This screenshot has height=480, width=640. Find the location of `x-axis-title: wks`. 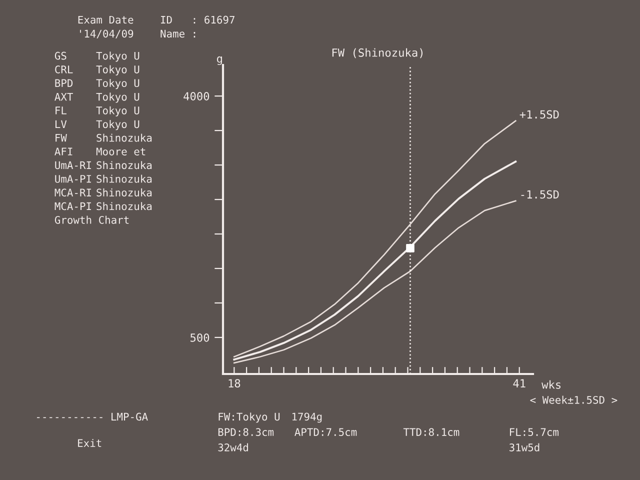

x-axis-title: wks is located at coordinates (551, 384).